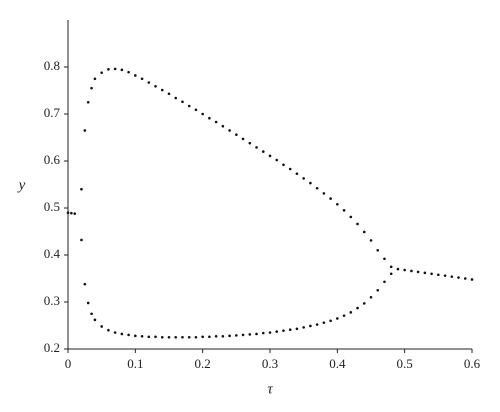  What do you see at coordinates (337, 363) in the screenshot?
I see `x-tick-label: 0.4` at bounding box center [337, 363].